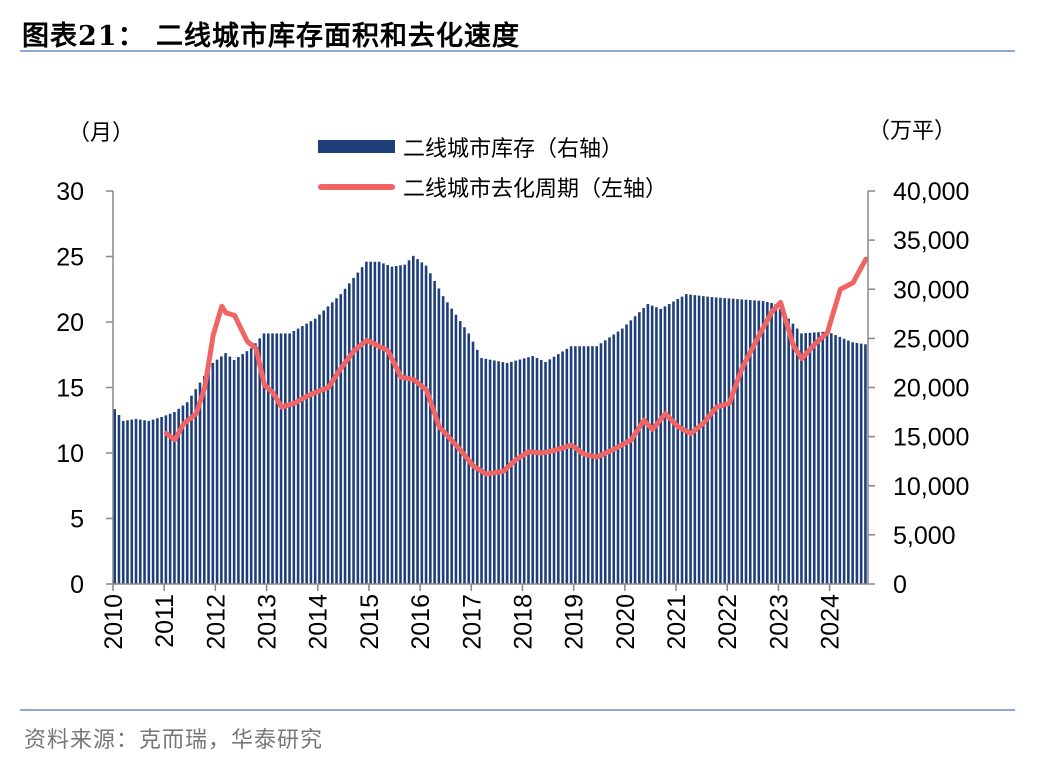 The height and width of the screenshot is (760, 1048). I want to click on page-title: 图表21： 二线城市库存面积和去化速度, so click(271, 36).